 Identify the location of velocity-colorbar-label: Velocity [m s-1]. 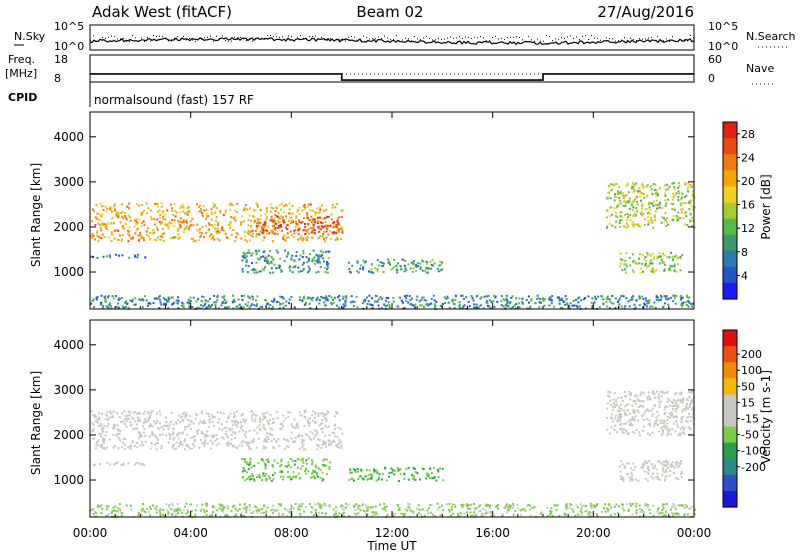
(766, 417).